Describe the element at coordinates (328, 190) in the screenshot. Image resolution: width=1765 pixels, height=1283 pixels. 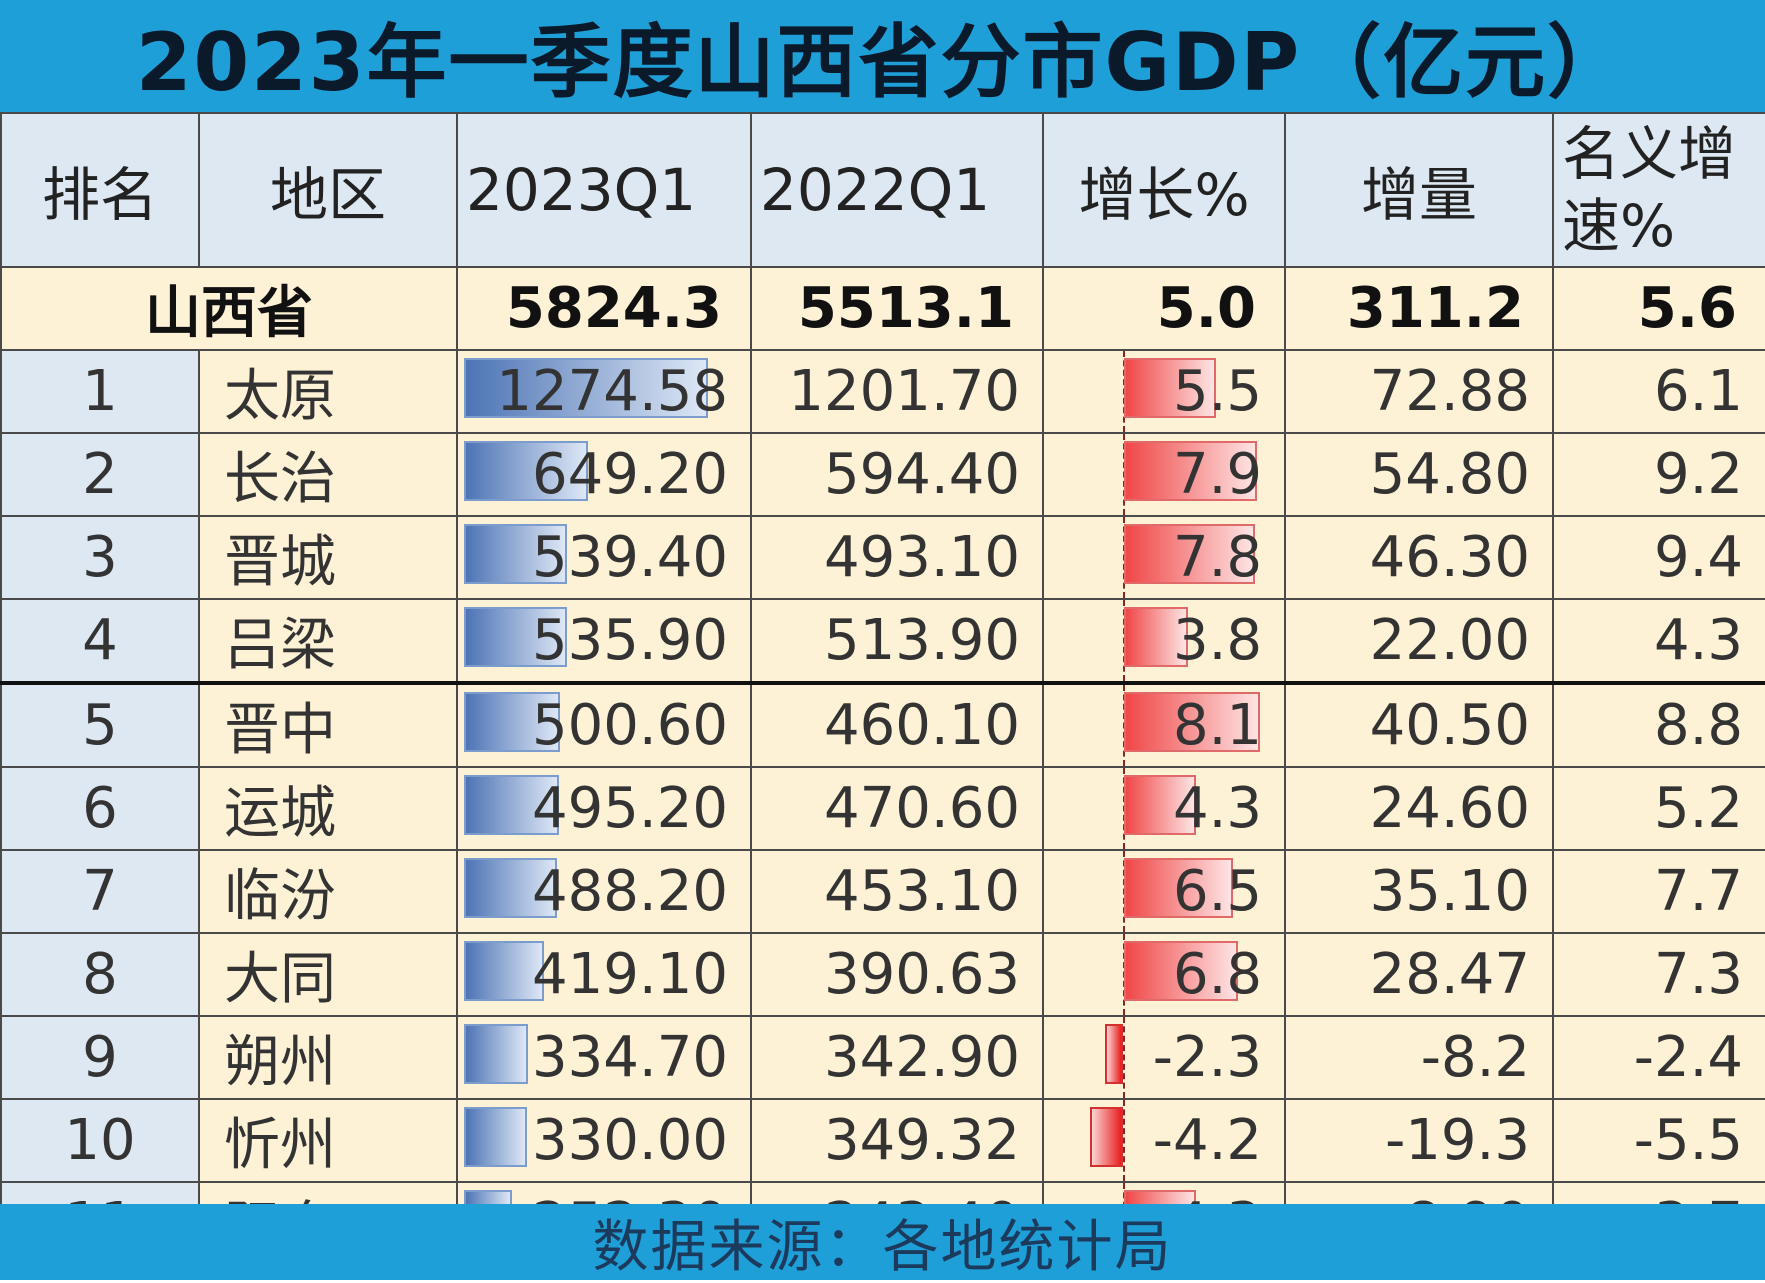
I see `header-region: 地区` at that location.